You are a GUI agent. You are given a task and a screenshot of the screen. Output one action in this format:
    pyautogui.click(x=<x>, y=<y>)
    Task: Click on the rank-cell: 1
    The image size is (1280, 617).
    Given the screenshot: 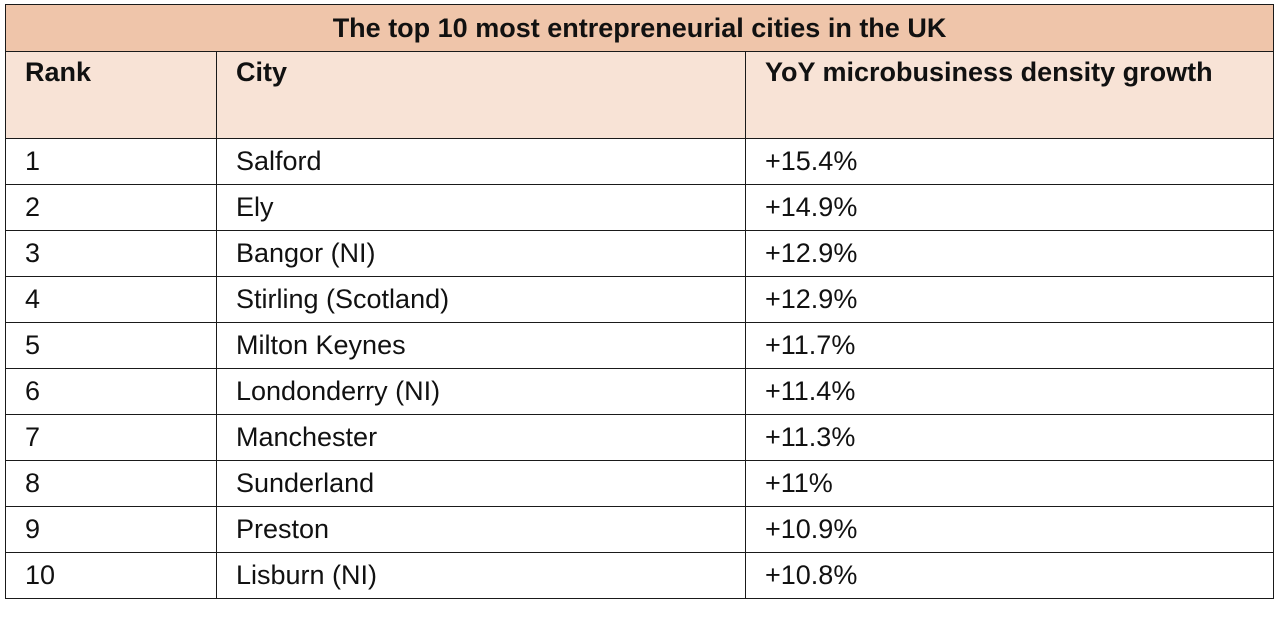 What is the action you would take?
    pyautogui.click(x=111, y=161)
    